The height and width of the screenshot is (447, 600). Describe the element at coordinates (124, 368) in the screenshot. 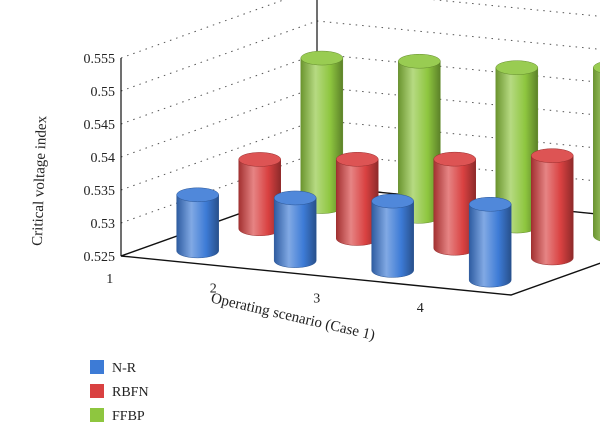

I see `legend-label: N-R` at that location.